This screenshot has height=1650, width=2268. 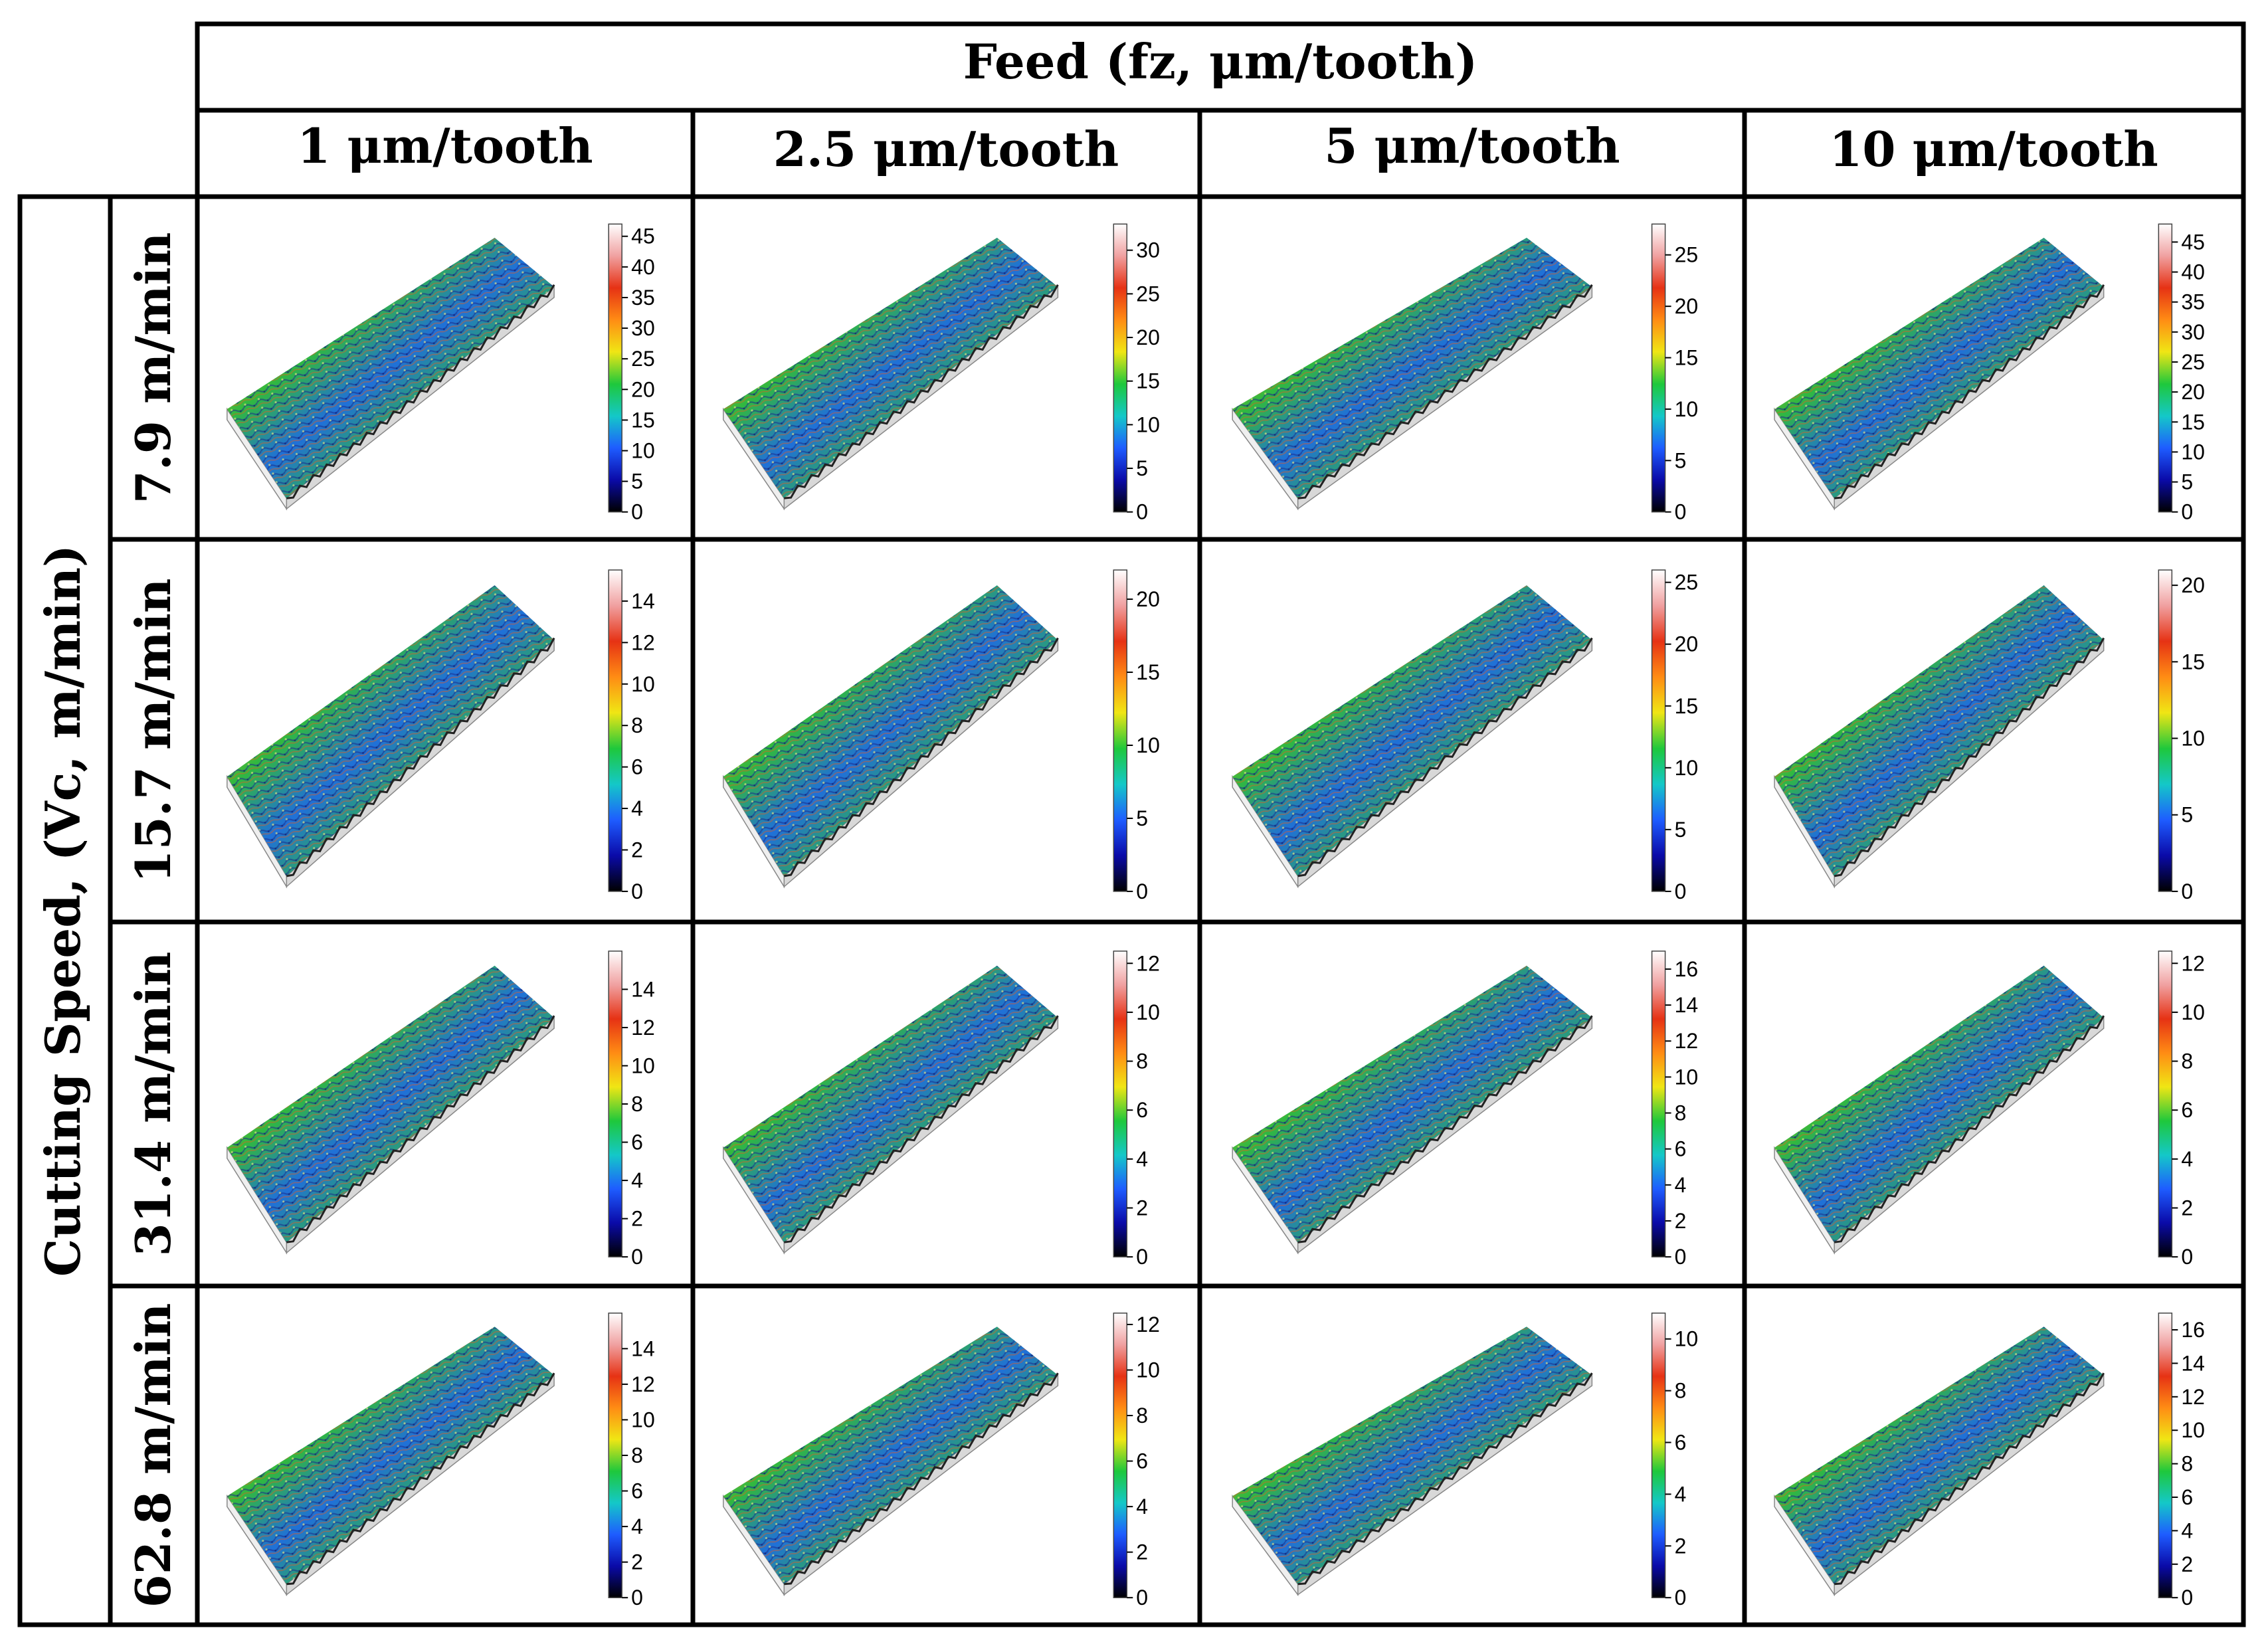 I want to click on feed-label-4: 10 μm/tooth, so click(x=1993, y=149).